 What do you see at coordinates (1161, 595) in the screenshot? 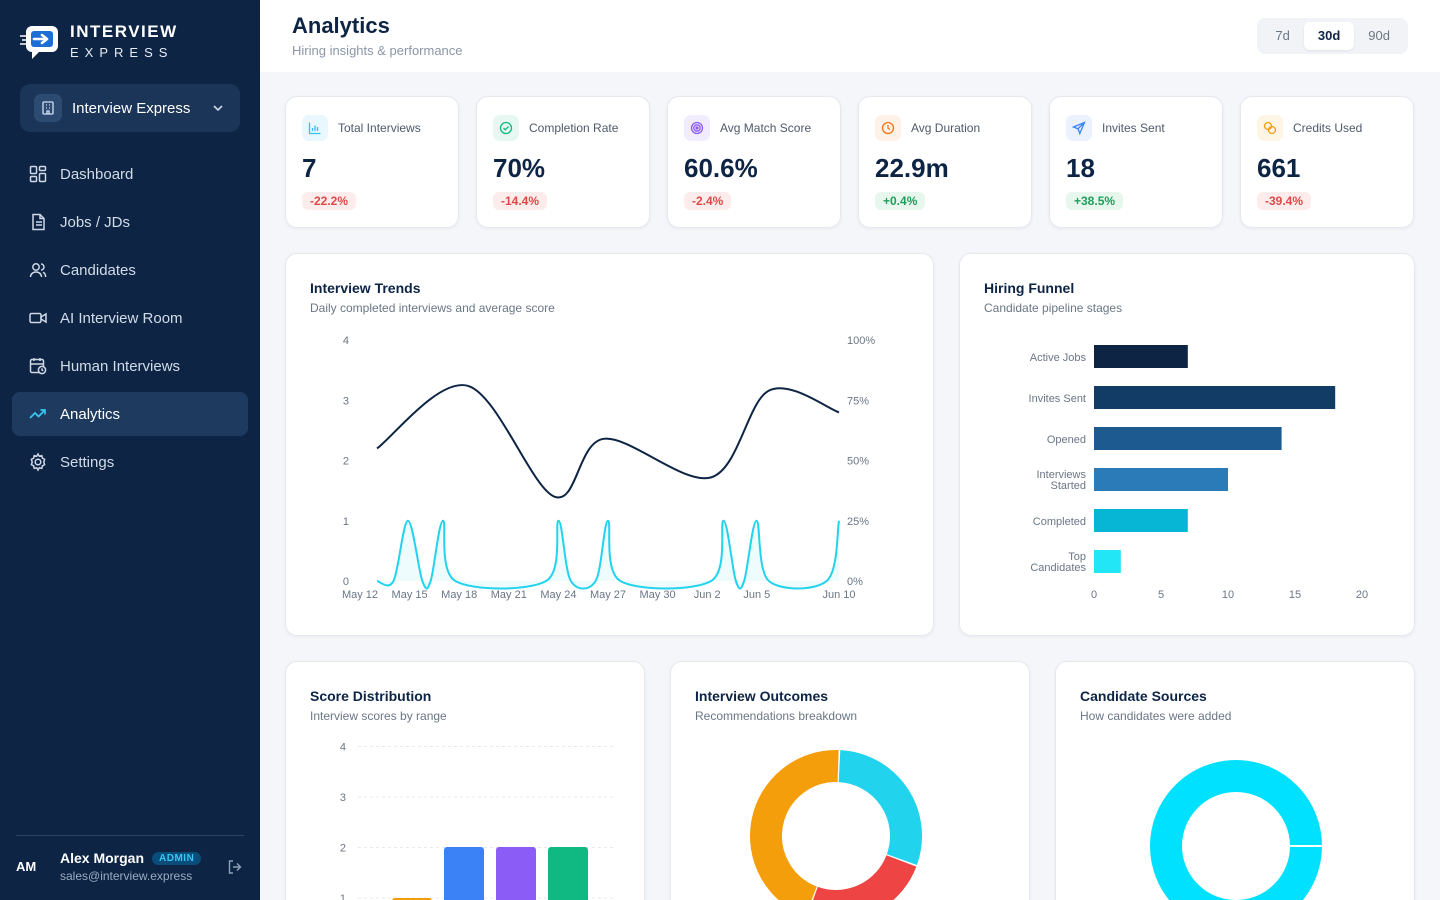
I see `x-axis-tick: 5` at bounding box center [1161, 595].